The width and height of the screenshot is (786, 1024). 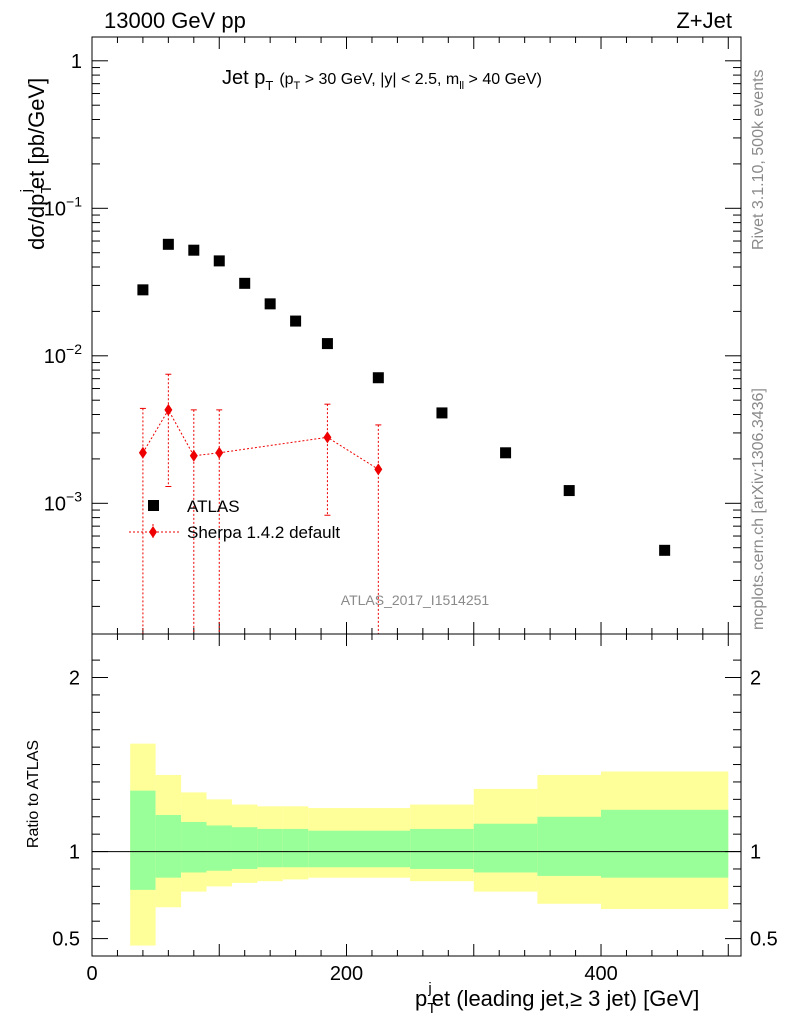 I want to click on legend-label-atlas: ATLAS, so click(x=213, y=506).